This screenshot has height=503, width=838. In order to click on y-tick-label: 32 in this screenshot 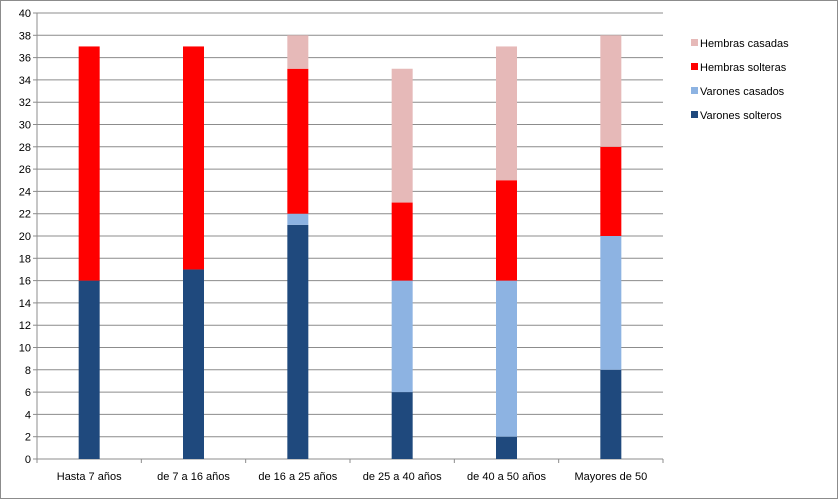, I will do `click(25, 103)`.